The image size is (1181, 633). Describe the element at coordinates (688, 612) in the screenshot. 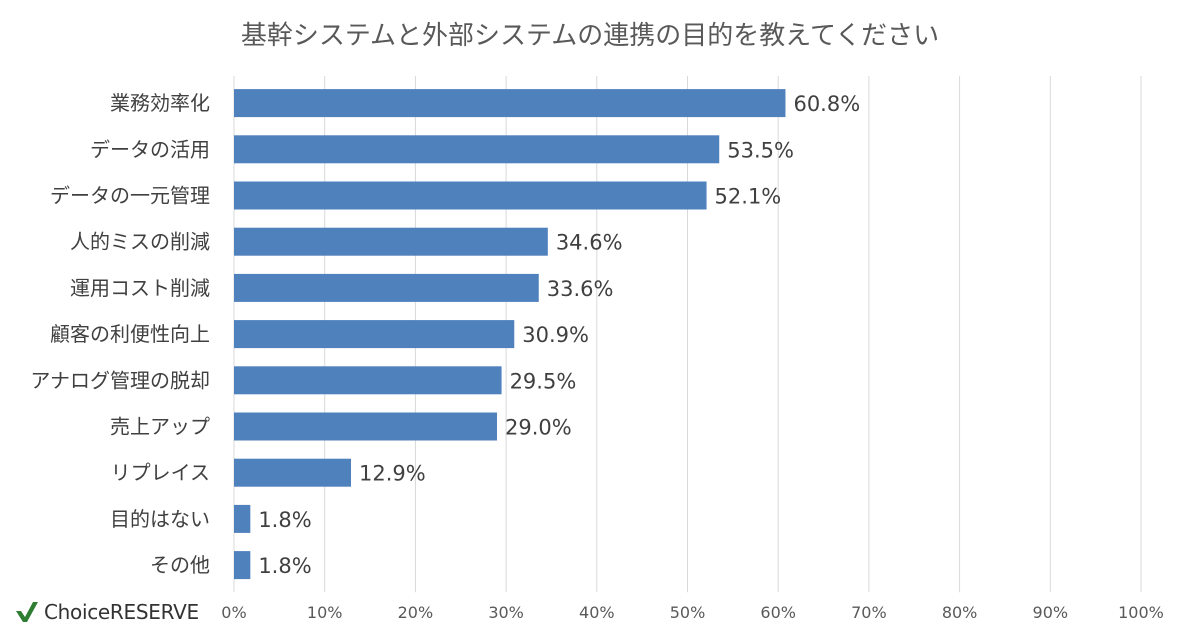

I see `x-tick-label: 50%` at that location.